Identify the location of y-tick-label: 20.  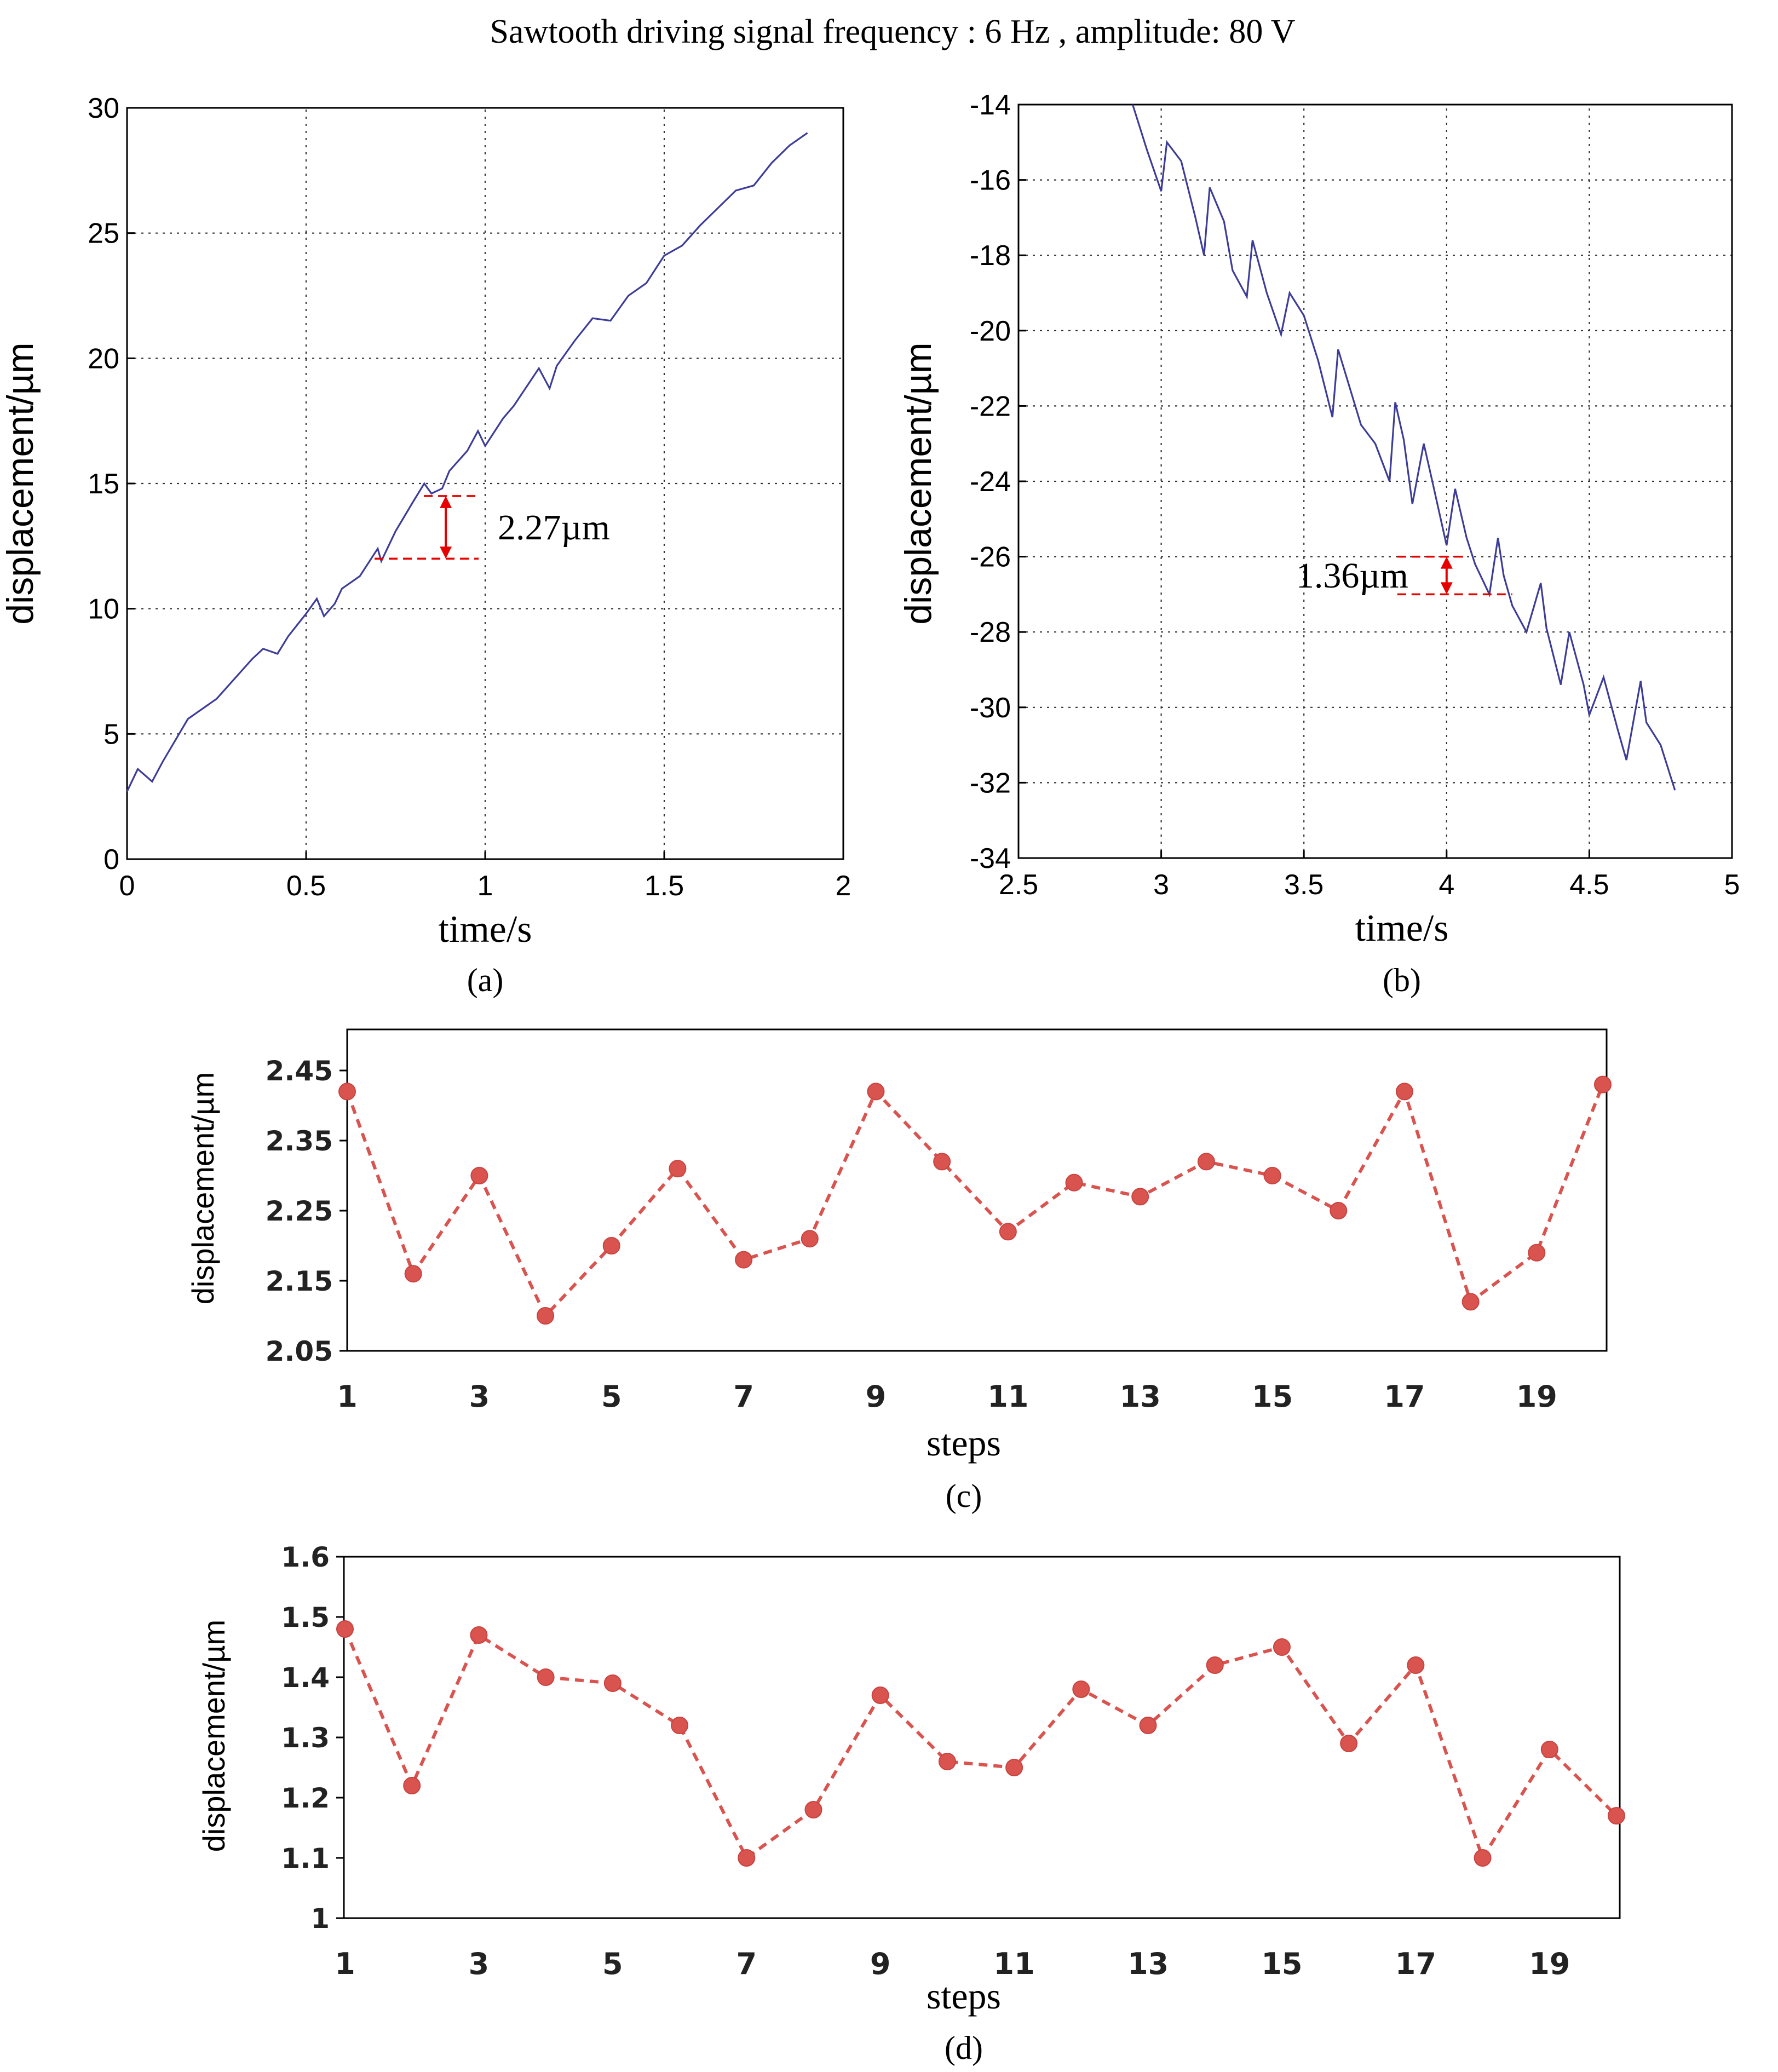
(103, 359).